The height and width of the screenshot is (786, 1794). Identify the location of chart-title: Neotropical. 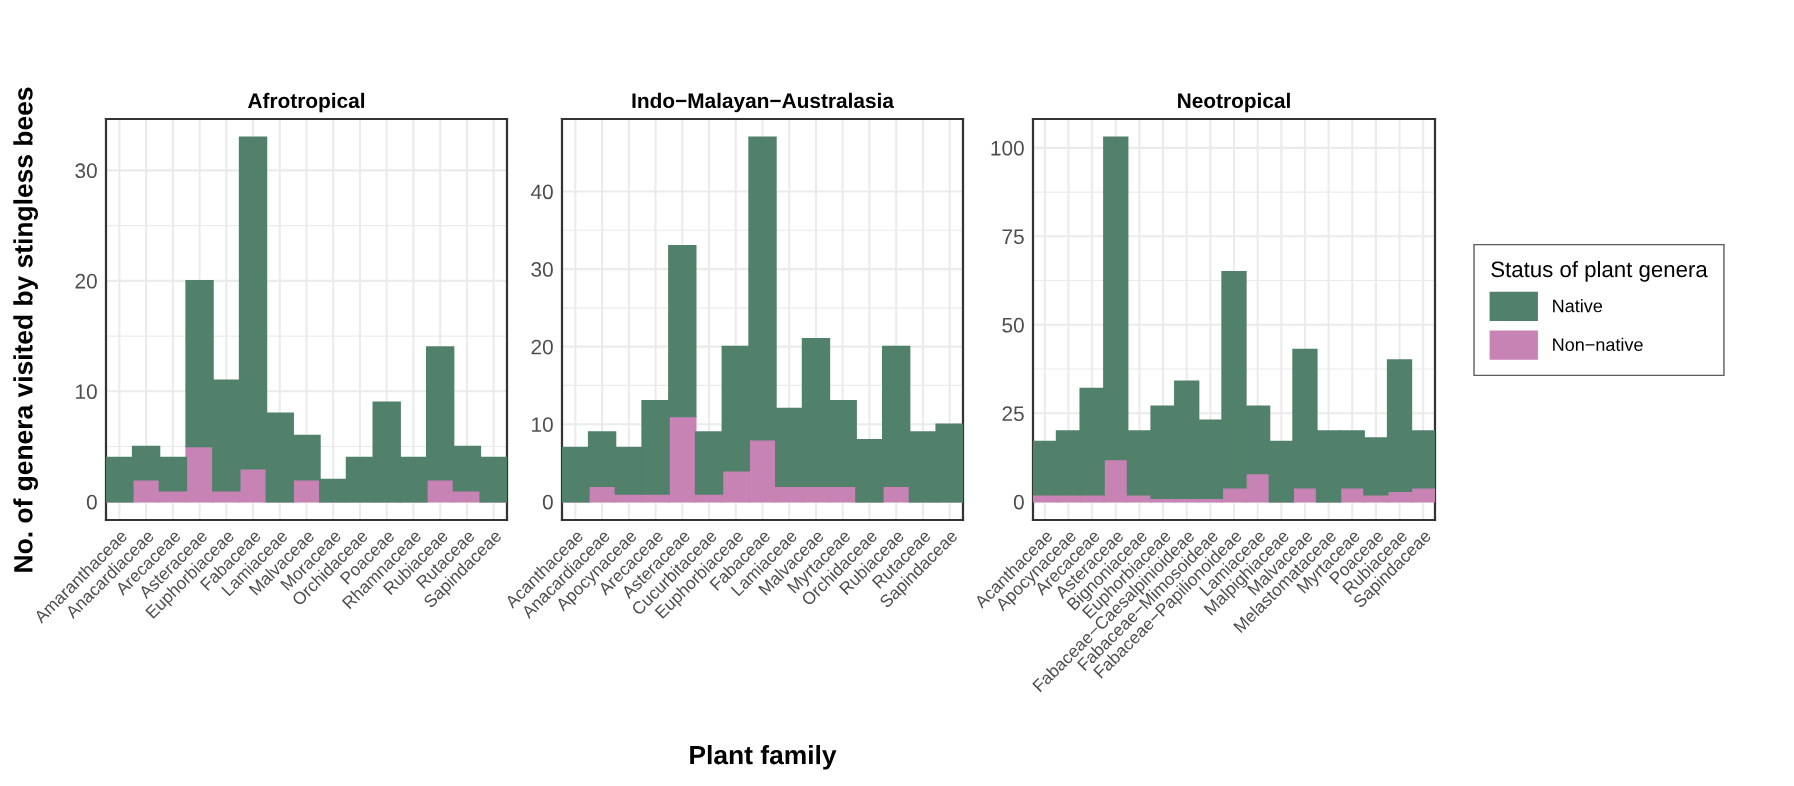
(1234, 102).